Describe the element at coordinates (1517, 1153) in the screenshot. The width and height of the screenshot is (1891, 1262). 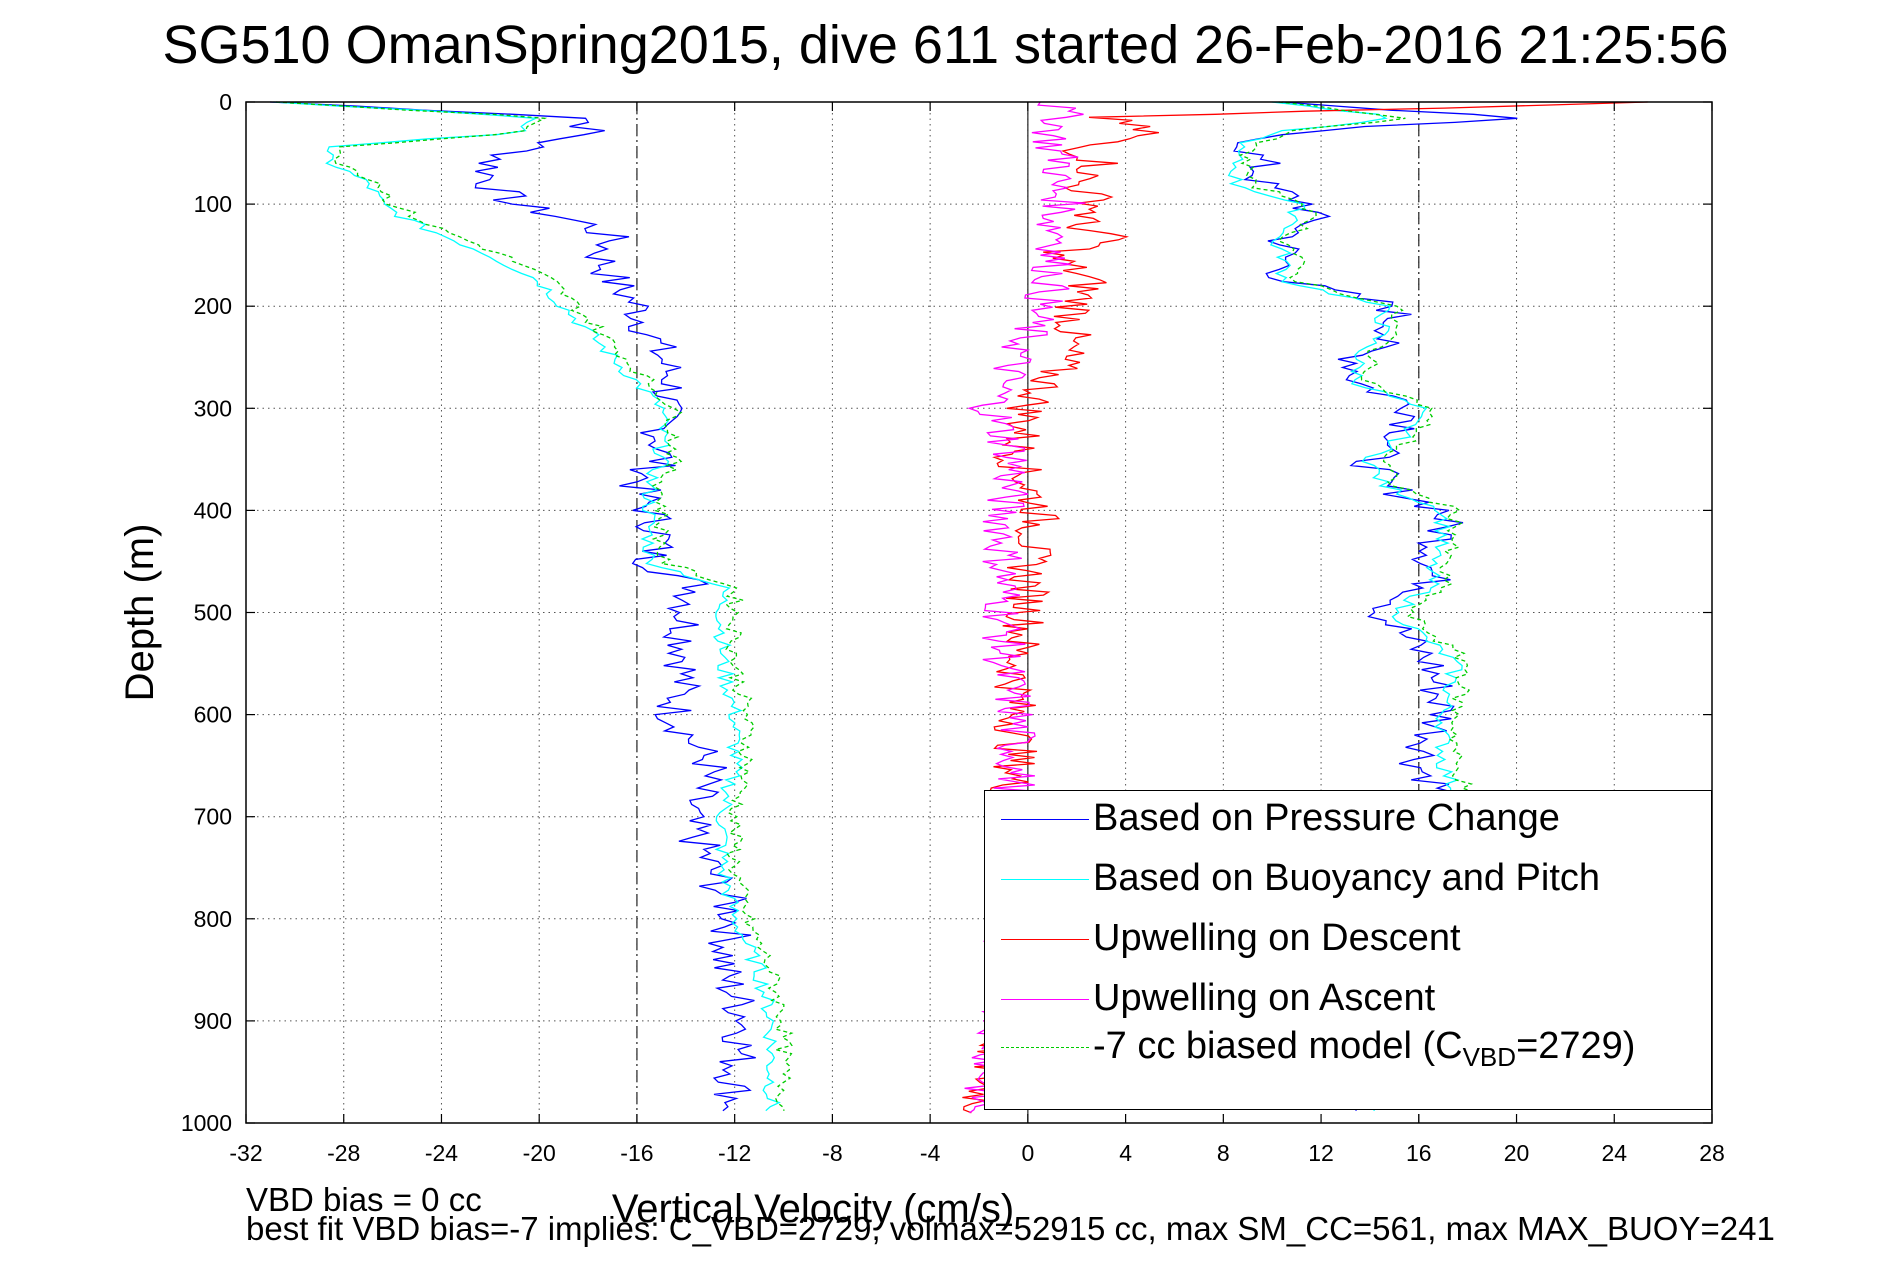
I see `x-tick-label: 20` at that location.